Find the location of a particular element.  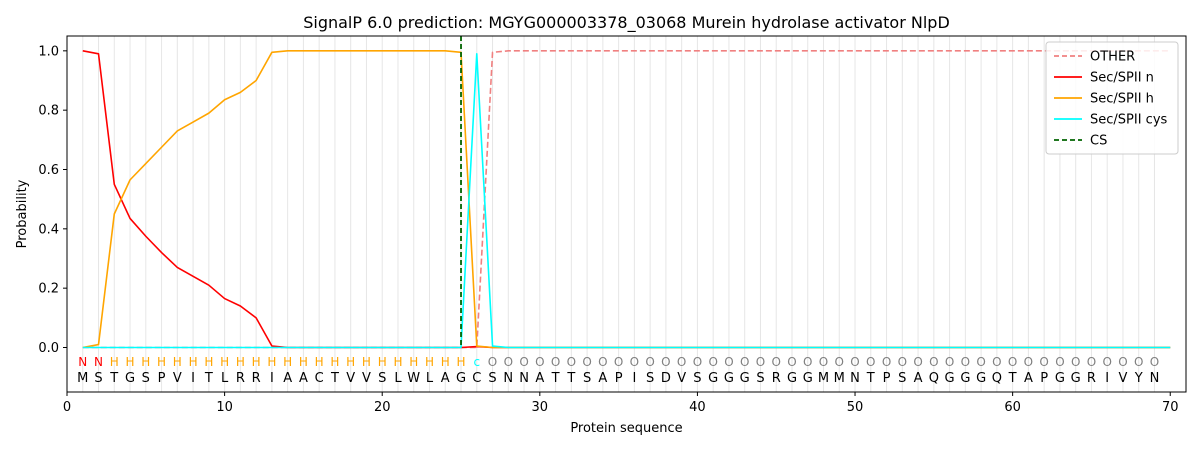

annotation-letter: N is located at coordinates (98, 362).